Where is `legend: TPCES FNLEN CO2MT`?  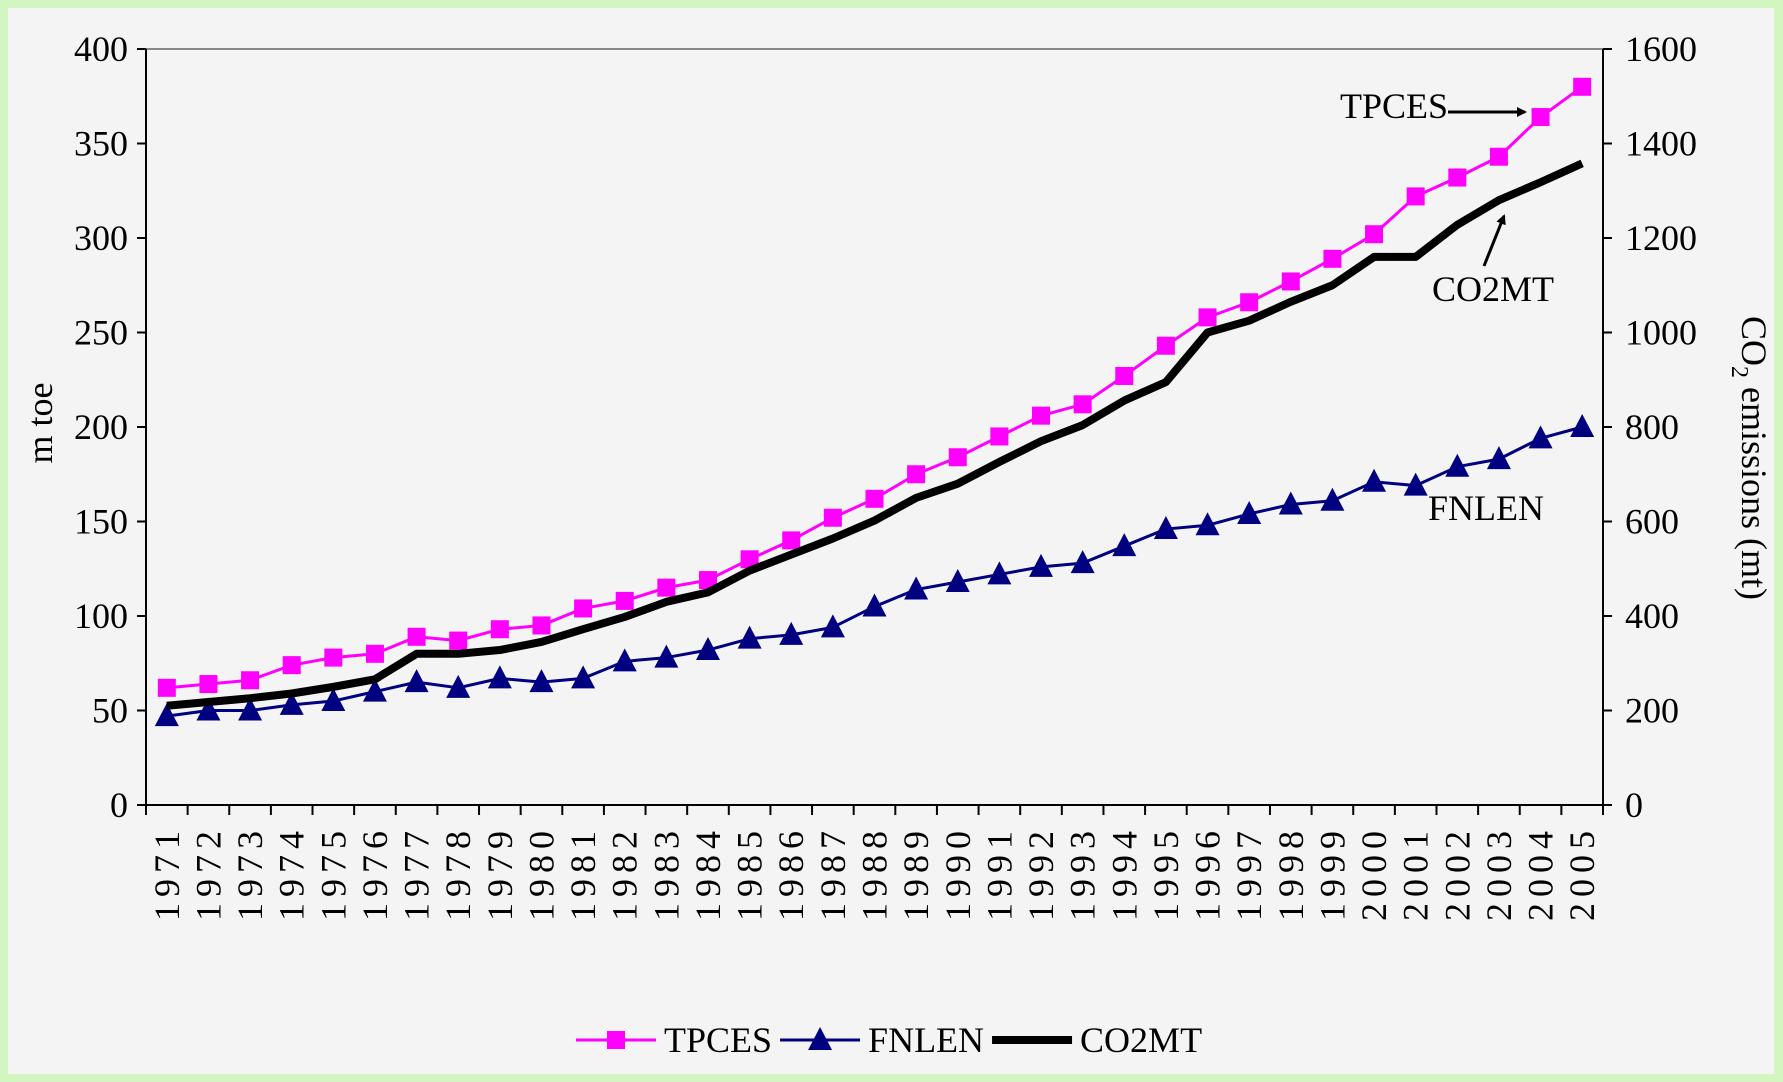
legend: TPCES FNLEN CO2MT is located at coordinates (889, 1040).